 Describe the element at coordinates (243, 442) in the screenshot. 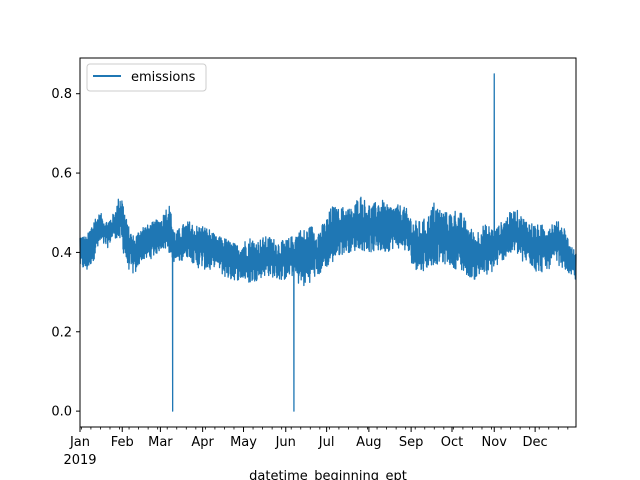

I see `x-tick-label: May` at that location.